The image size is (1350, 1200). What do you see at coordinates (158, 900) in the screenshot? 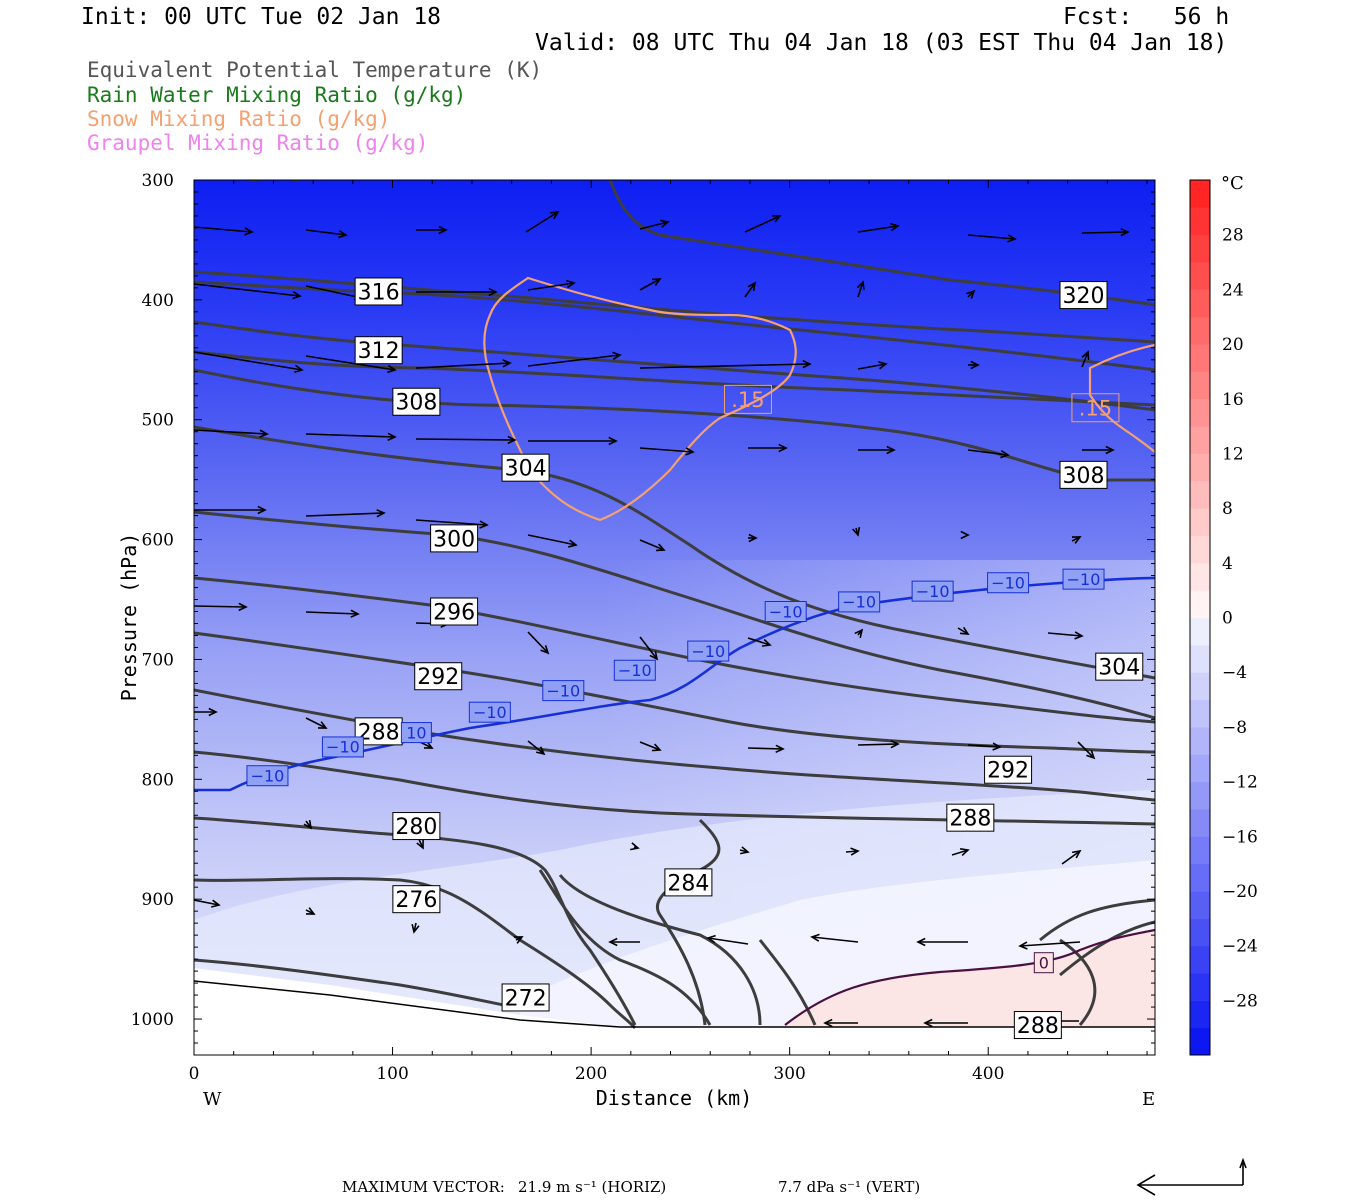
I see `y-tick-label: 900` at bounding box center [158, 900].